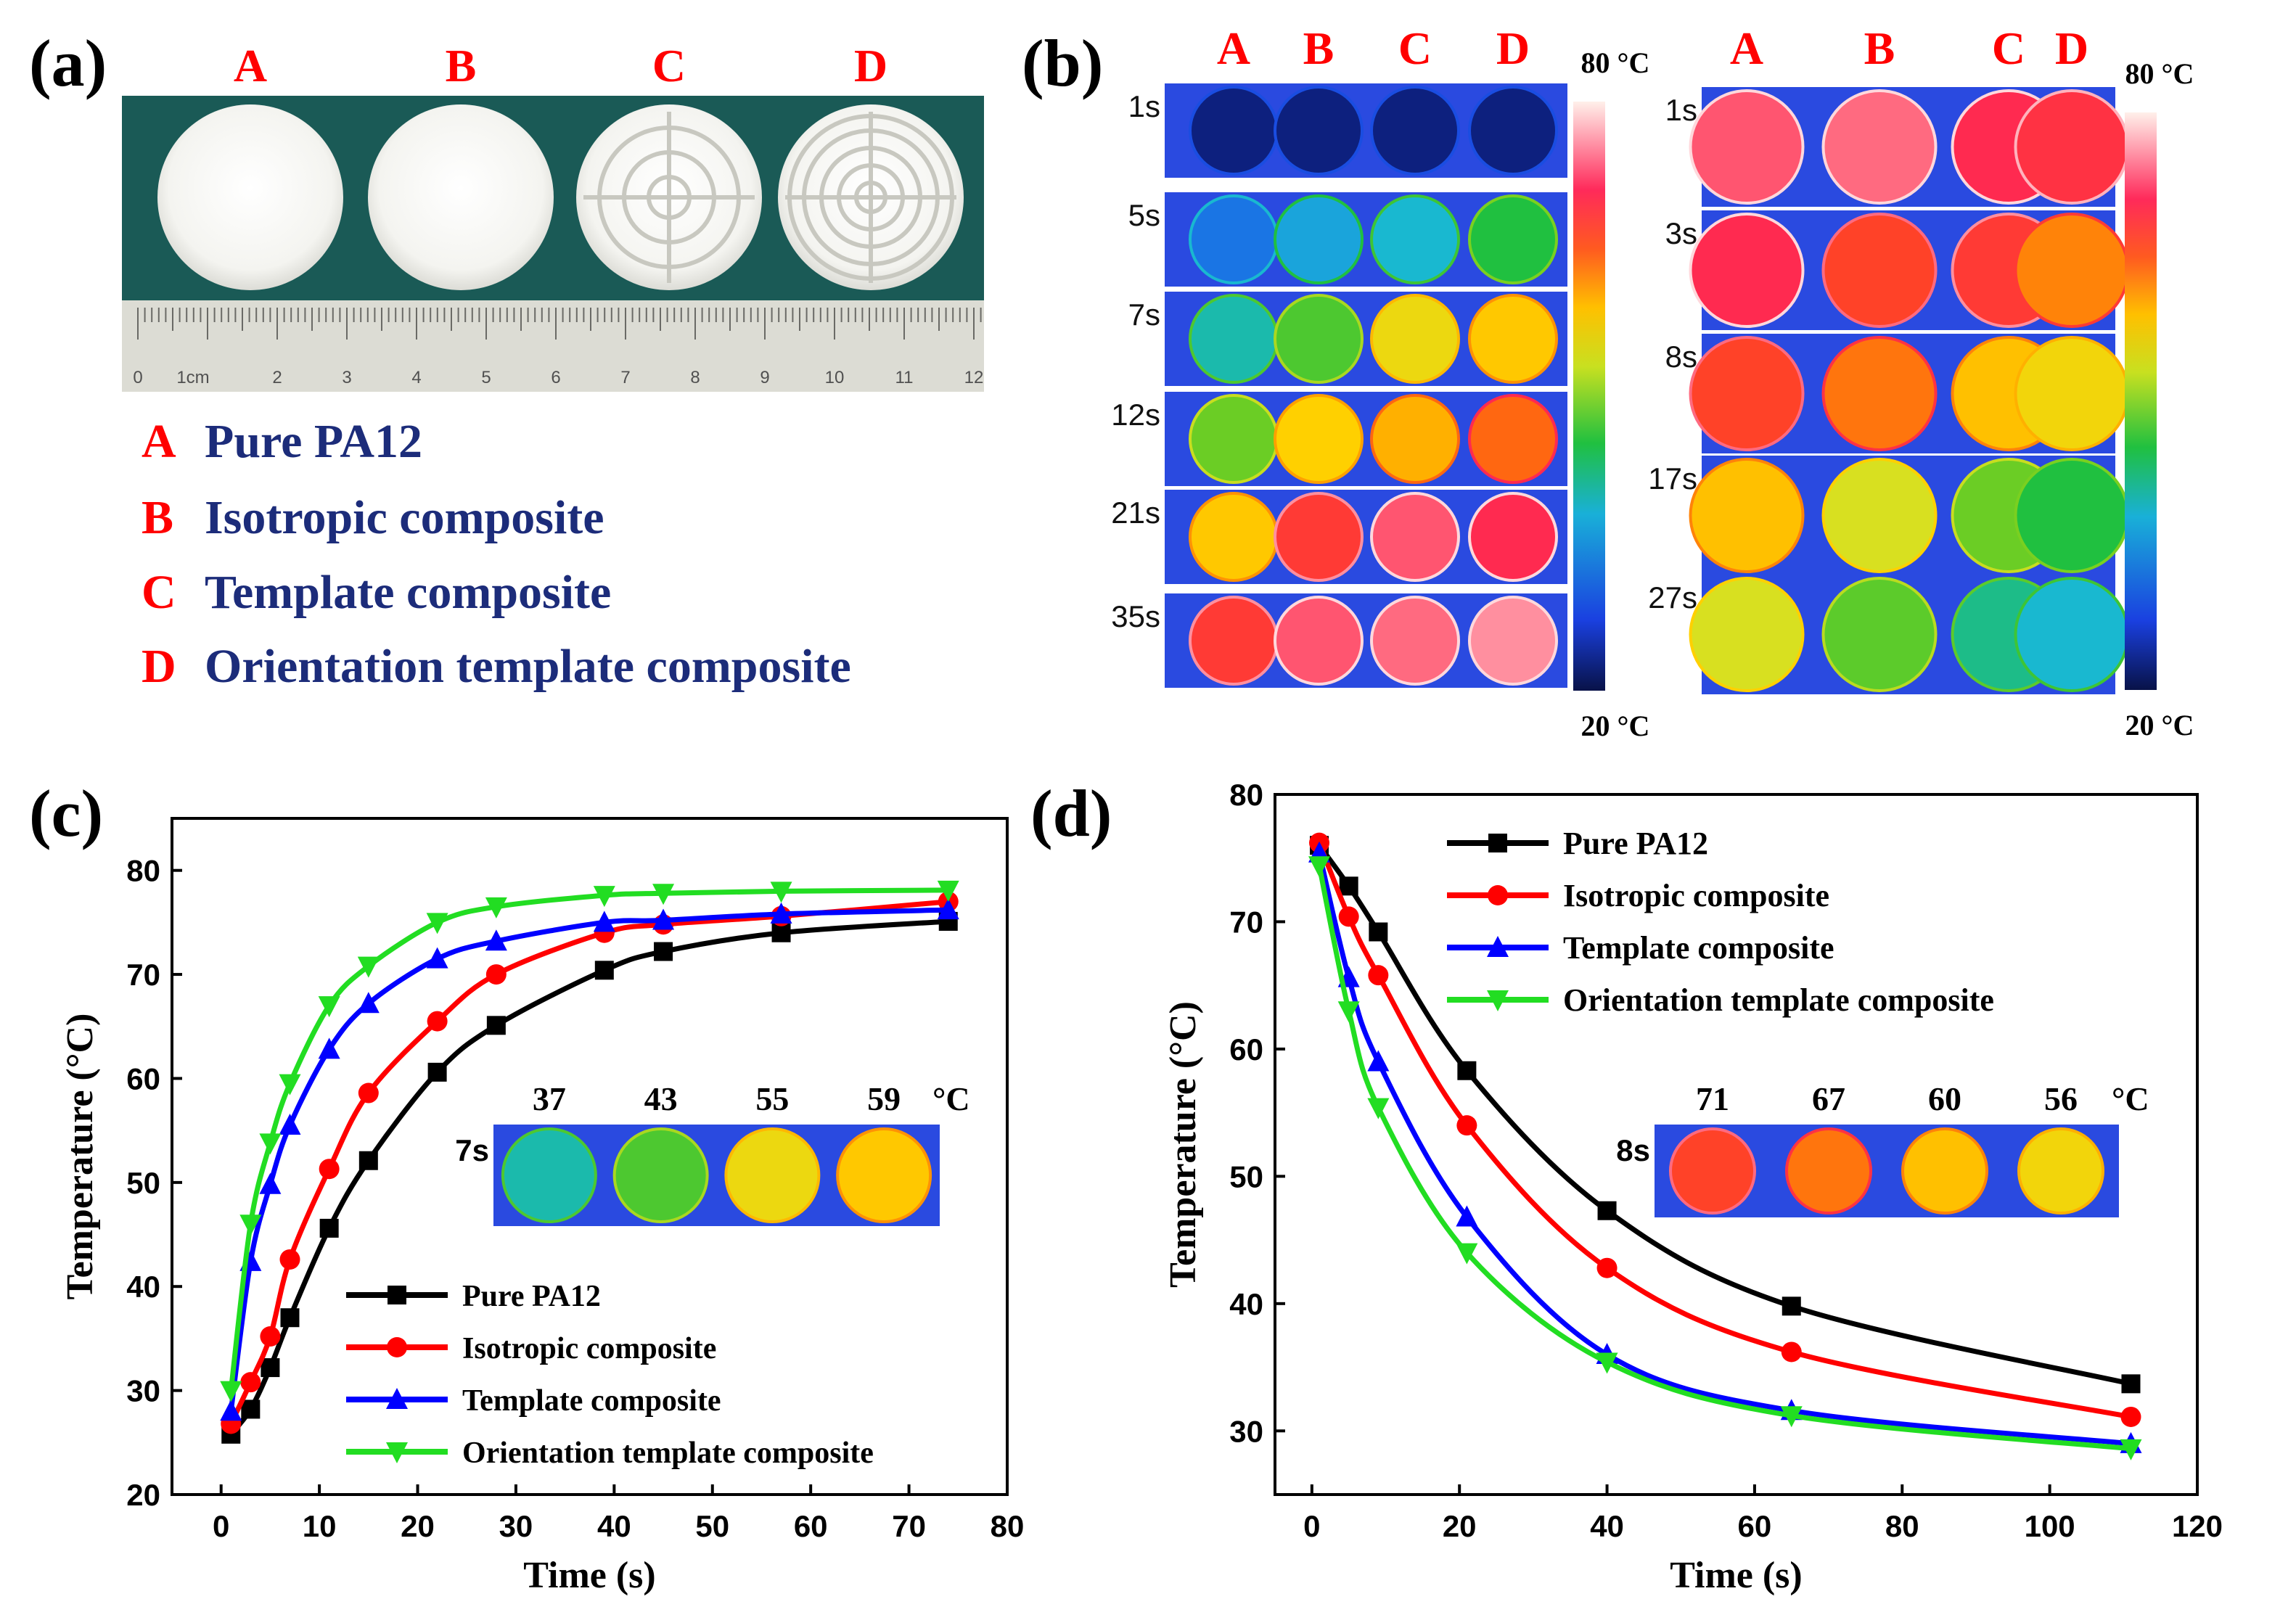  I want to click on panel-c-label: (c), so click(66, 813).